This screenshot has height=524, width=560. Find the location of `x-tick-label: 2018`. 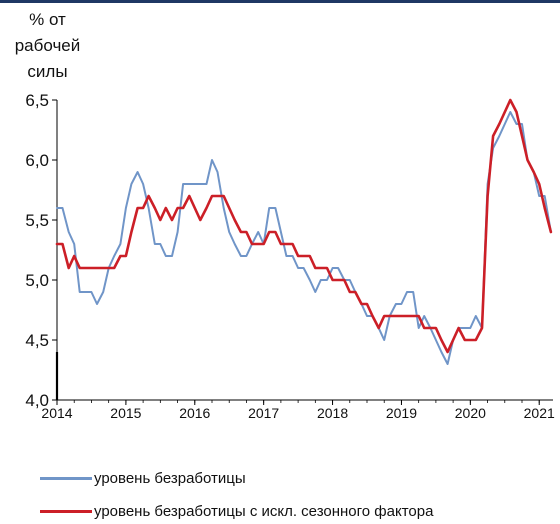

x-tick-label: 2018 is located at coordinates (332, 413).